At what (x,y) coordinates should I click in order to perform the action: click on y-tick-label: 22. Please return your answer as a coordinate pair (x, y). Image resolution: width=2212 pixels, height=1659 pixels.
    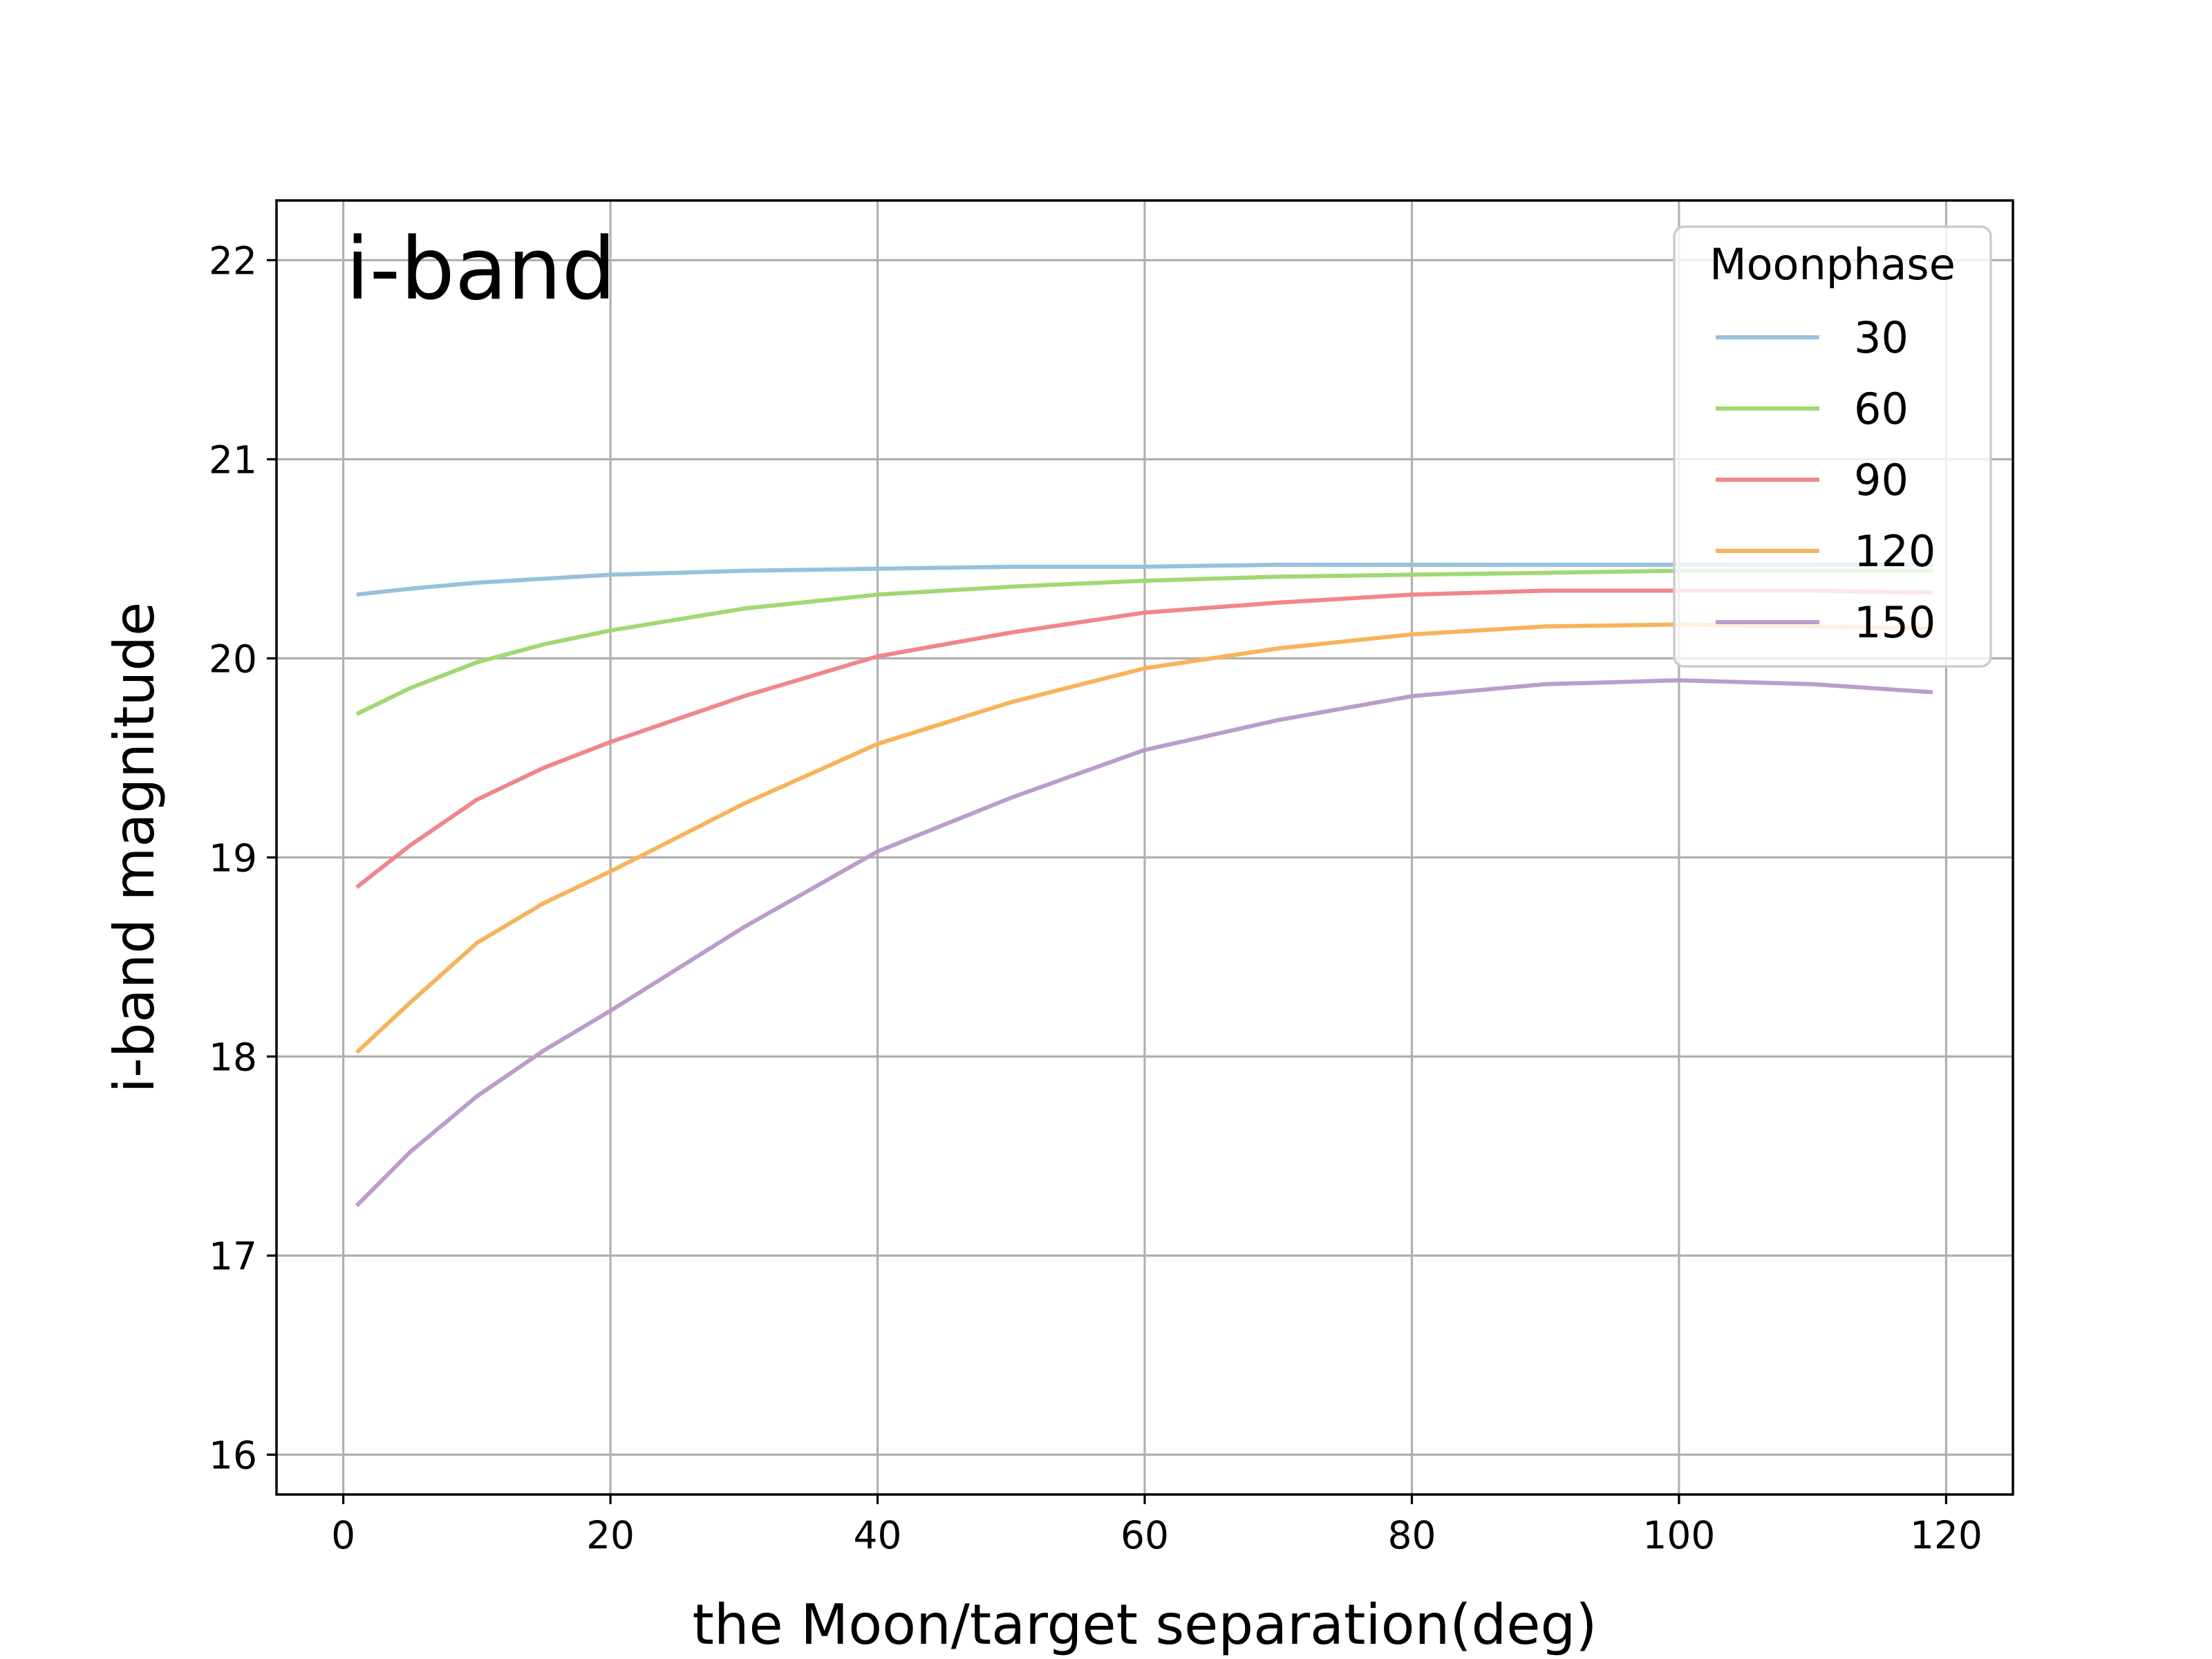
    Looking at the image, I should click on (233, 260).